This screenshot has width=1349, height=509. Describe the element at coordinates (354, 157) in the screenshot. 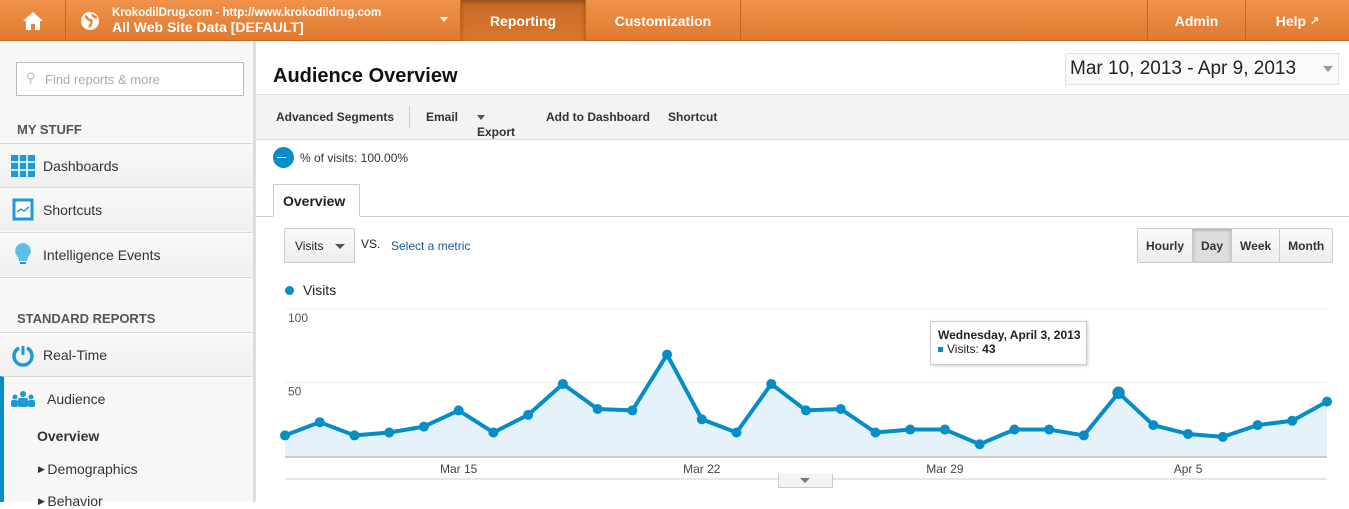

I see `segment-label: % of visits: 100.00%` at that location.